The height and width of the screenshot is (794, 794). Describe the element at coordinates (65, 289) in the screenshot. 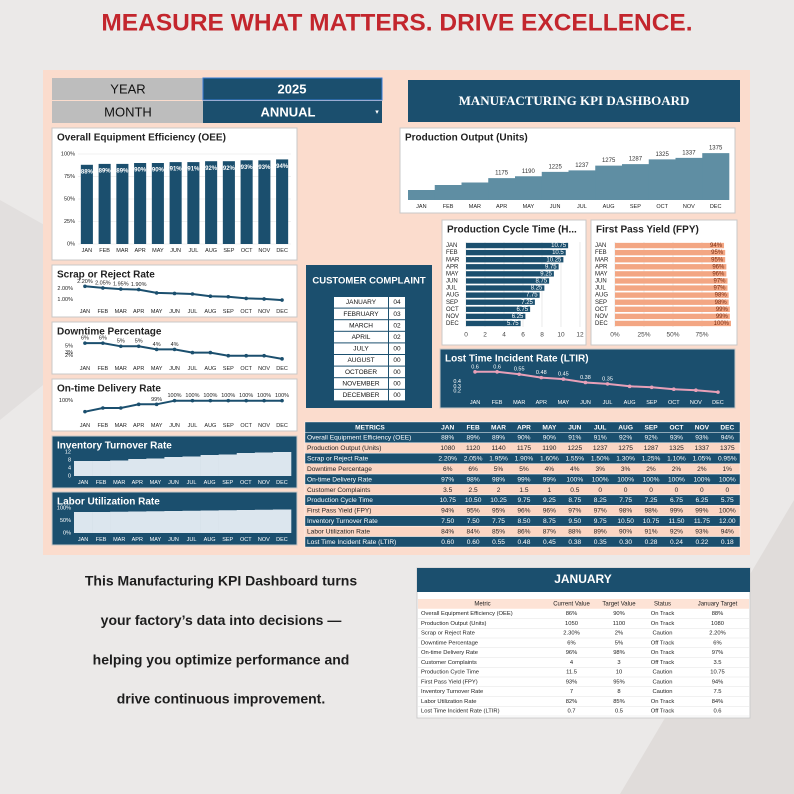

I see `y-tick-label: 2.00%` at that location.